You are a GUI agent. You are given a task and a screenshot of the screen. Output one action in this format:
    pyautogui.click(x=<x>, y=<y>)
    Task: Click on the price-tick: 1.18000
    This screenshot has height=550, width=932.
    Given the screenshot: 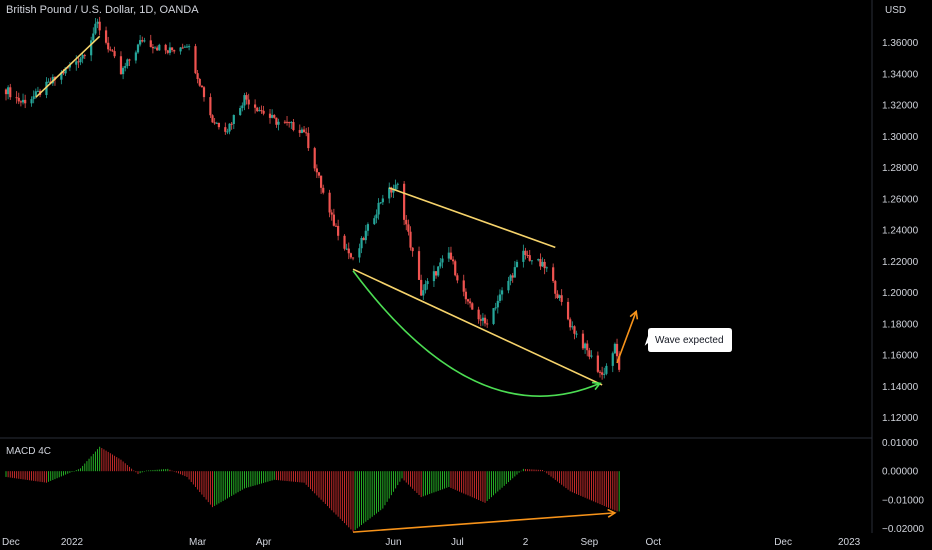 What is the action you would take?
    pyautogui.click(x=900, y=324)
    